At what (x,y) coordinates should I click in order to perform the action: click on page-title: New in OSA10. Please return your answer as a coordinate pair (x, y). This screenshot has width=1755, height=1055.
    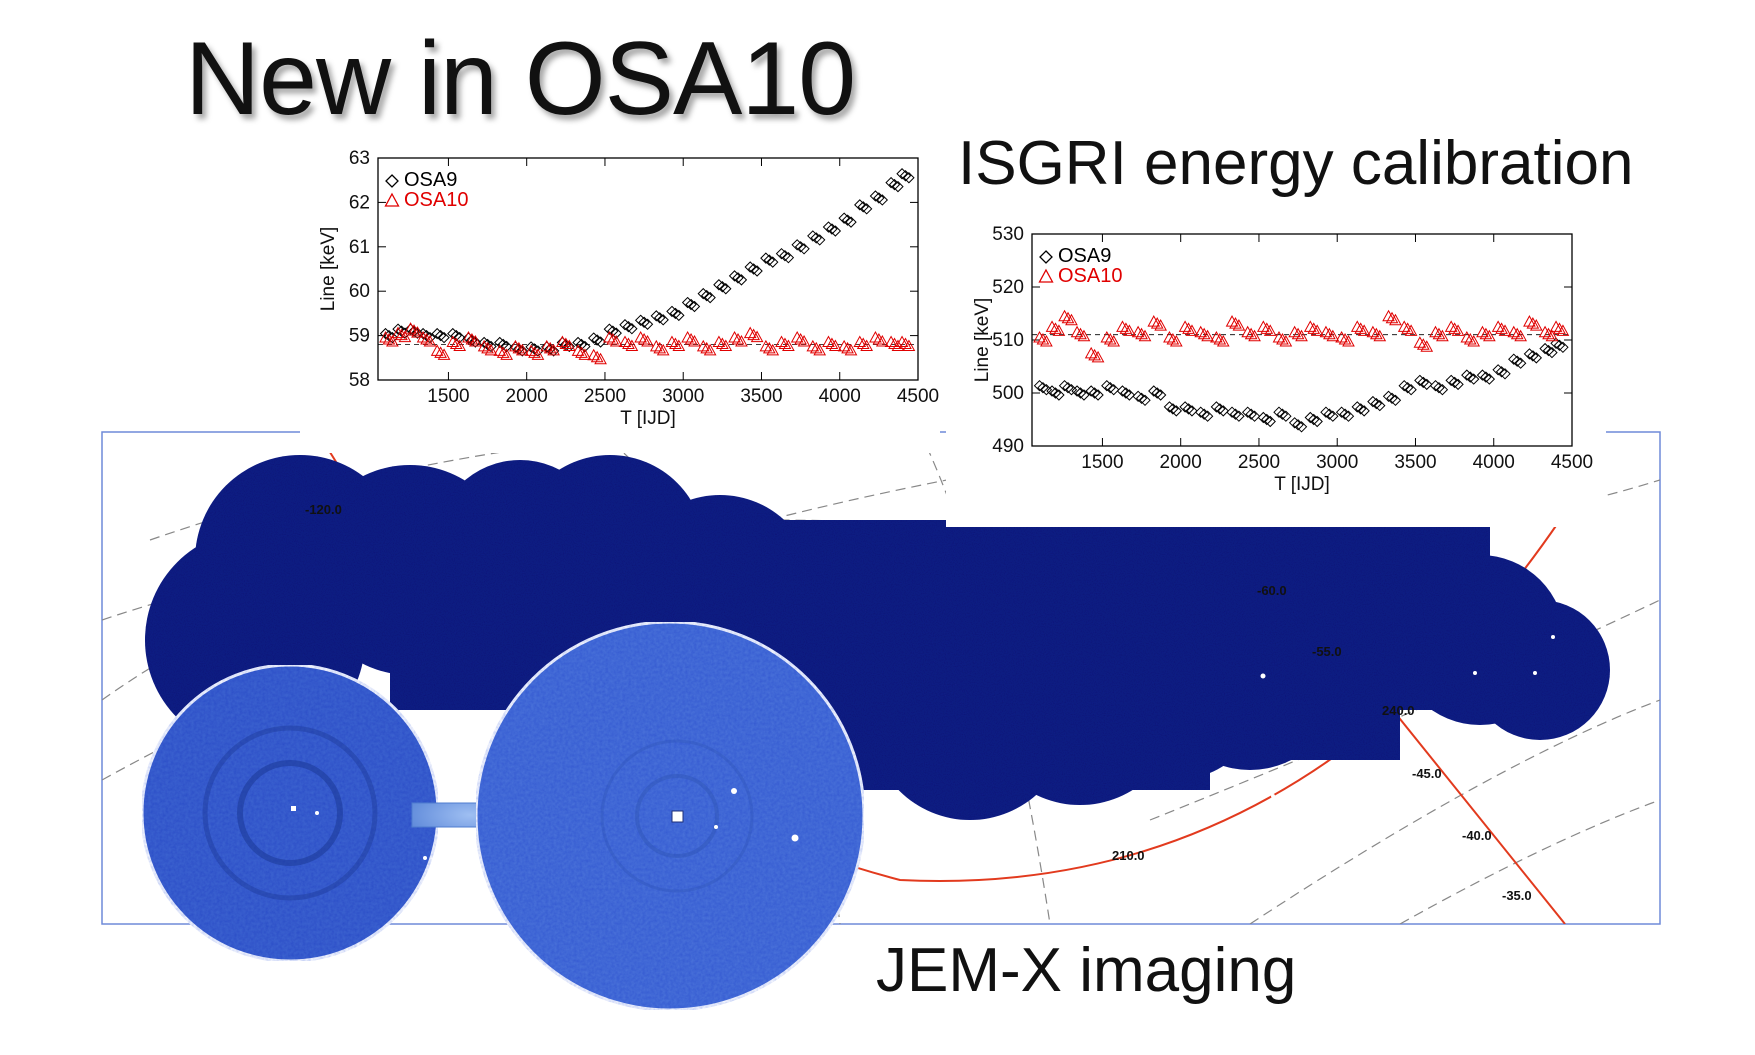
    Looking at the image, I should click on (520, 79).